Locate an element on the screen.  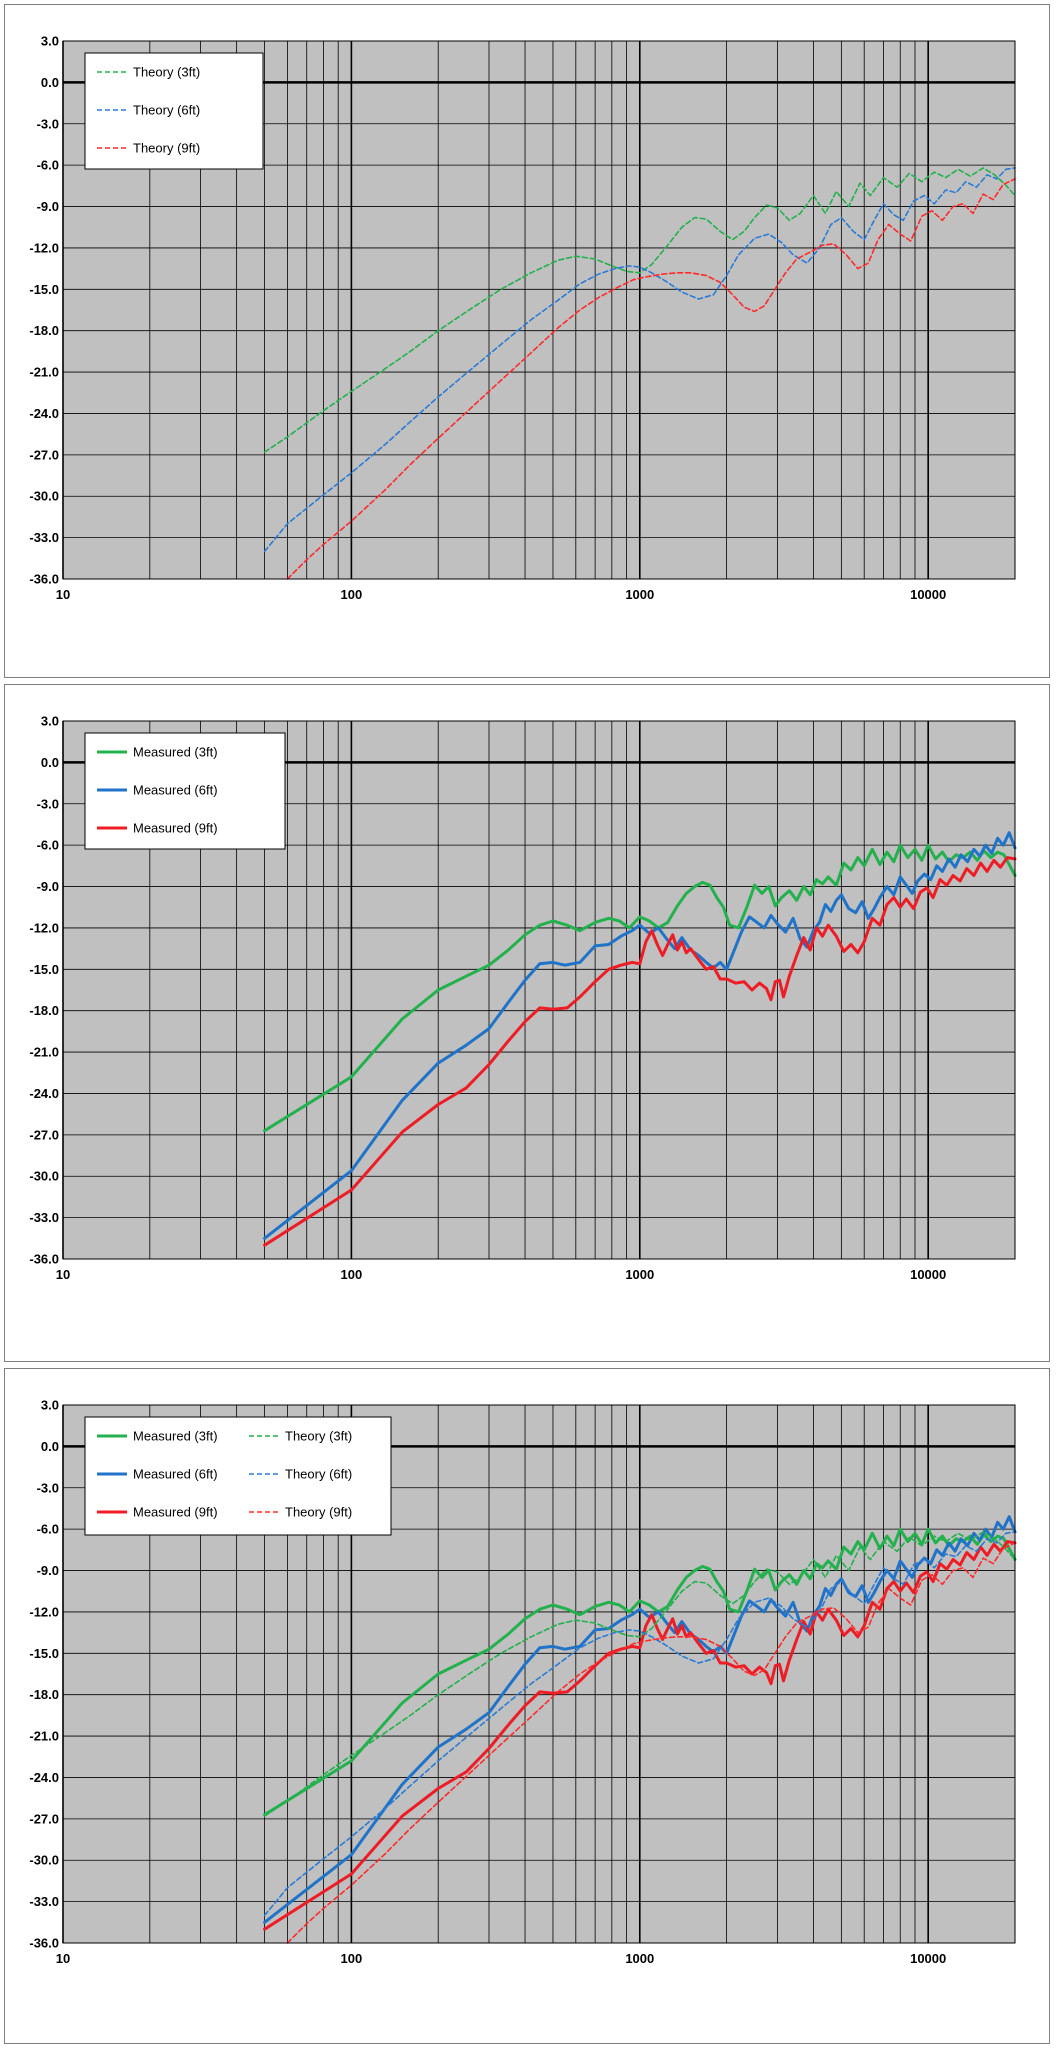
legend-box is located at coordinates (238, 1476).